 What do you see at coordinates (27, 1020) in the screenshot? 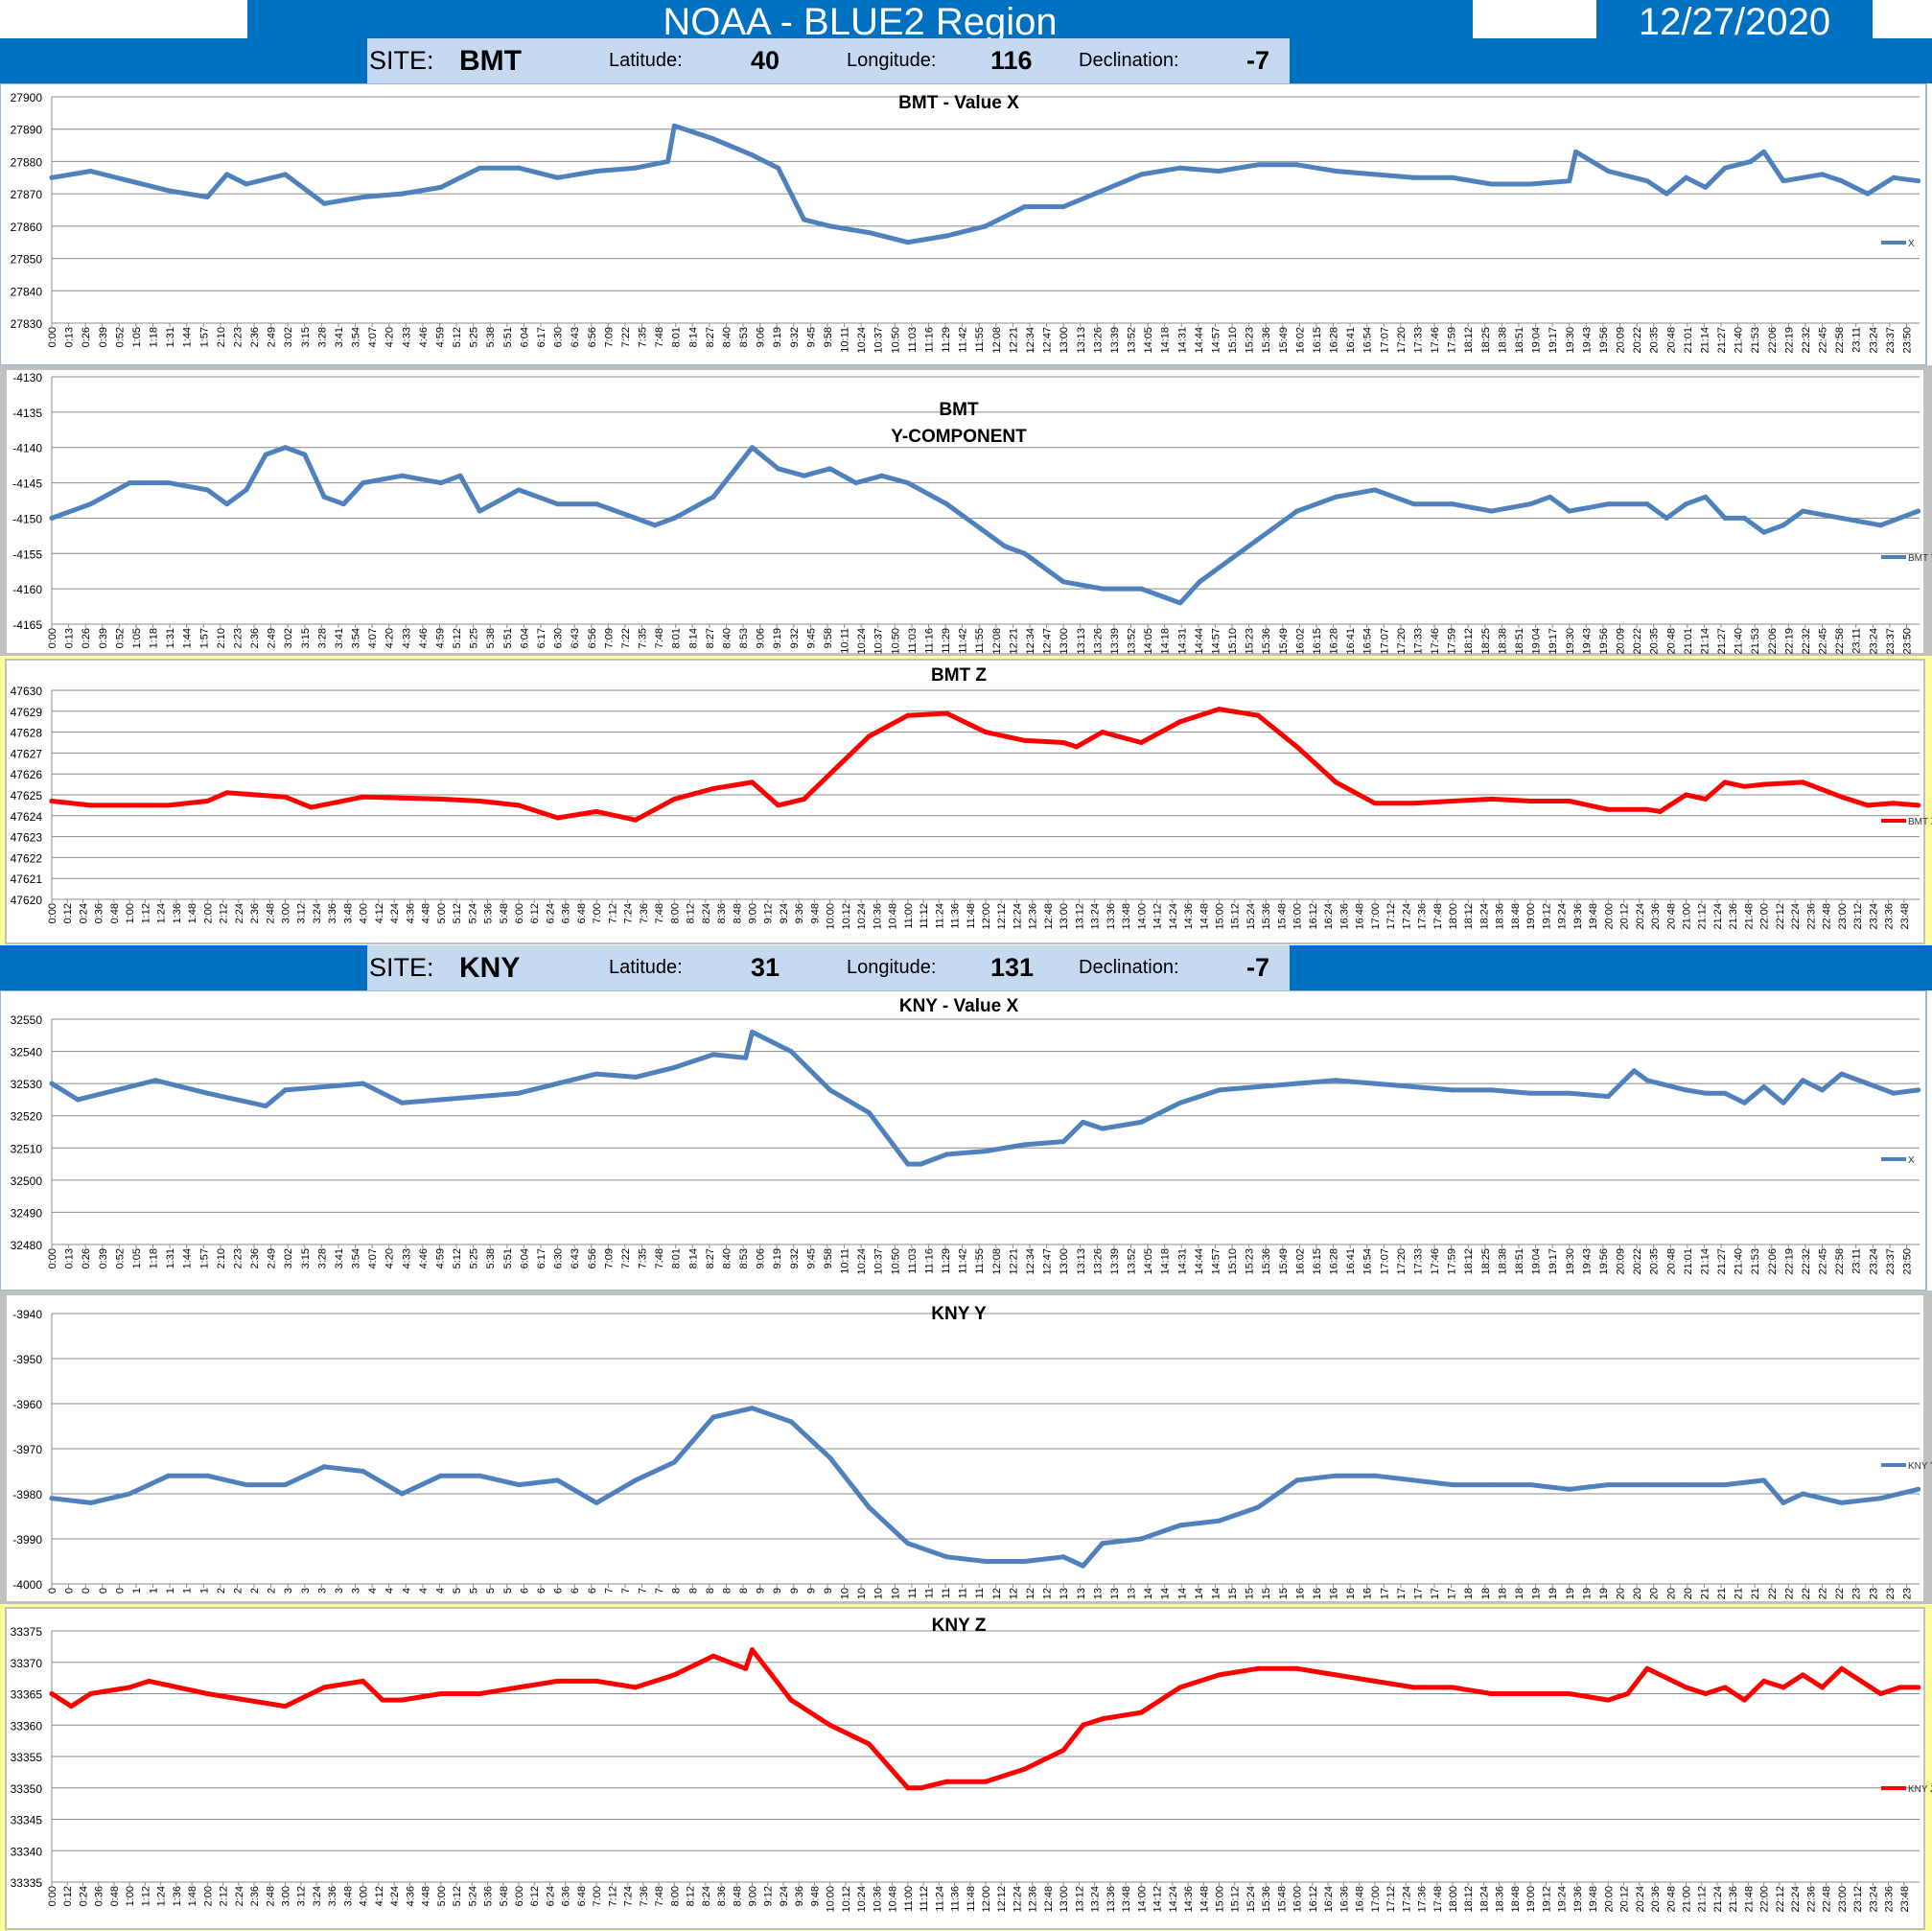
I see `y-tick-label: 32550` at bounding box center [27, 1020].